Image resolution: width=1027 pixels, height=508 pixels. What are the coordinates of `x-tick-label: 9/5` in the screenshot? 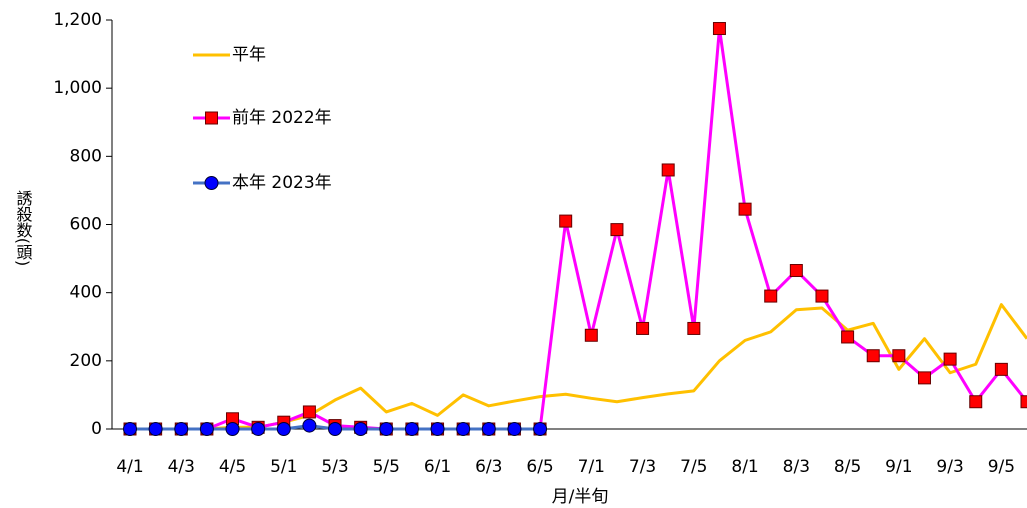 It's located at (1001, 467).